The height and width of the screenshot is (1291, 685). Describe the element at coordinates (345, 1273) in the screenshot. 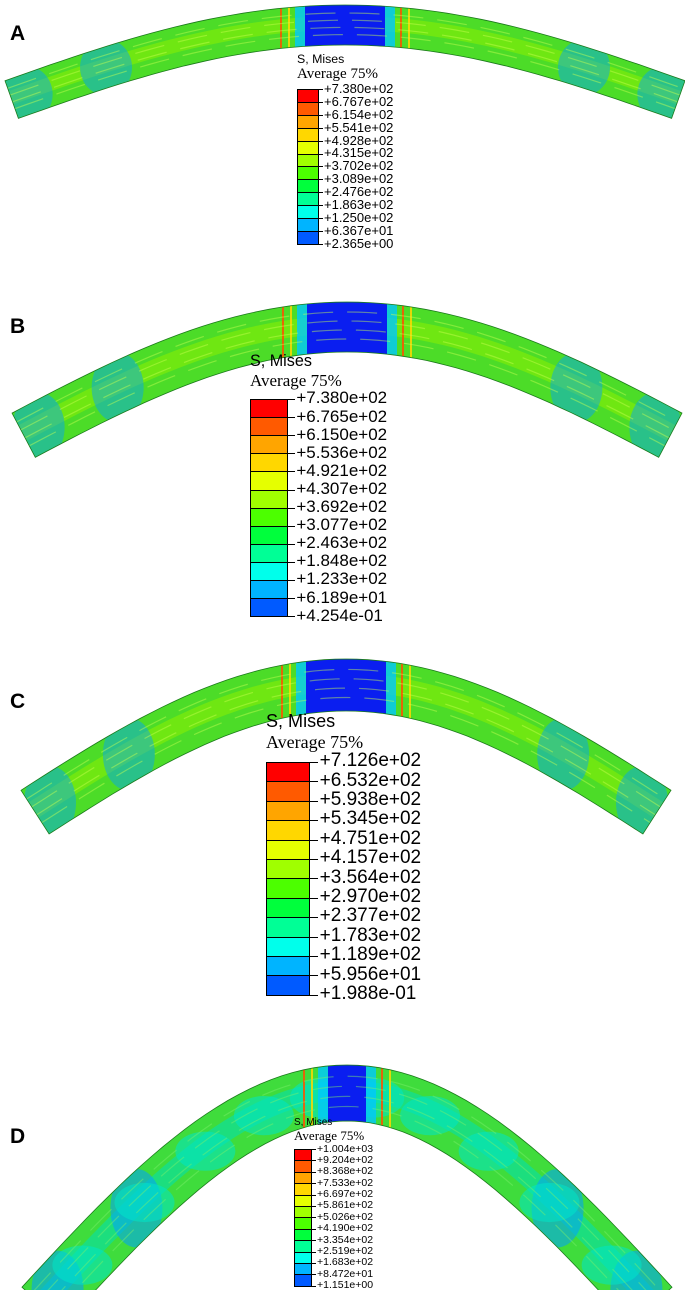

I see `legend-value: +8.472e+01` at that location.